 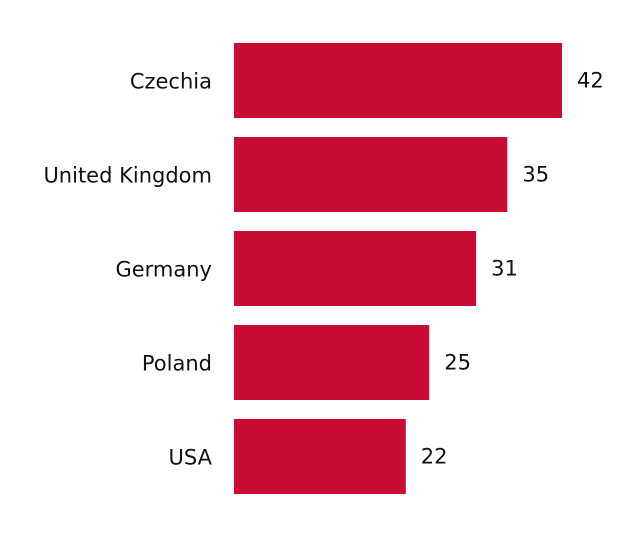 What do you see at coordinates (177, 364) in the screenshot?
I see `category-label: Poland` at bounding box center [177, 364].